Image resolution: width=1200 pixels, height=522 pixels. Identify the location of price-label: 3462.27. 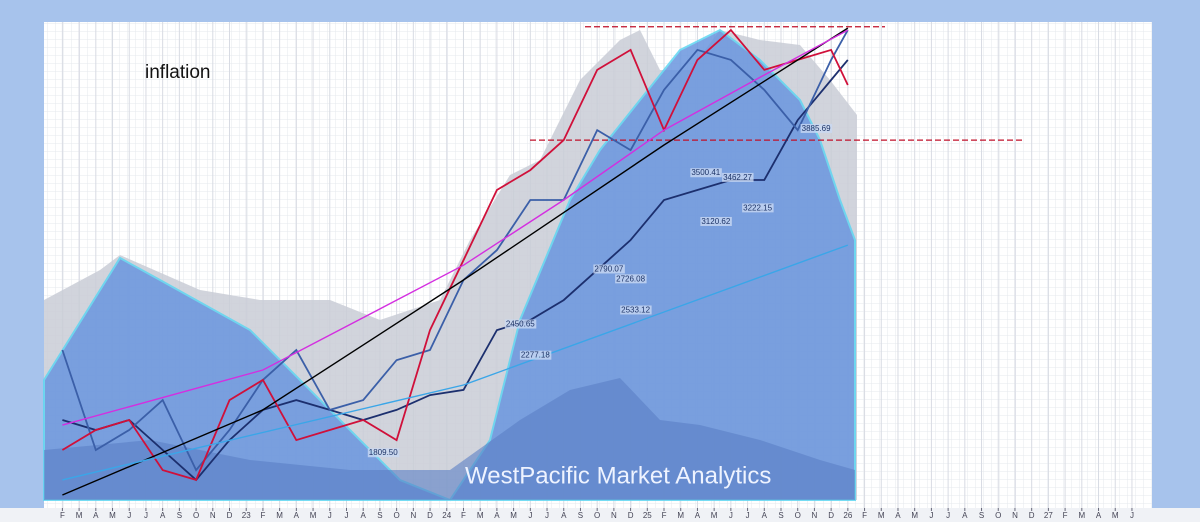
(737, 177).